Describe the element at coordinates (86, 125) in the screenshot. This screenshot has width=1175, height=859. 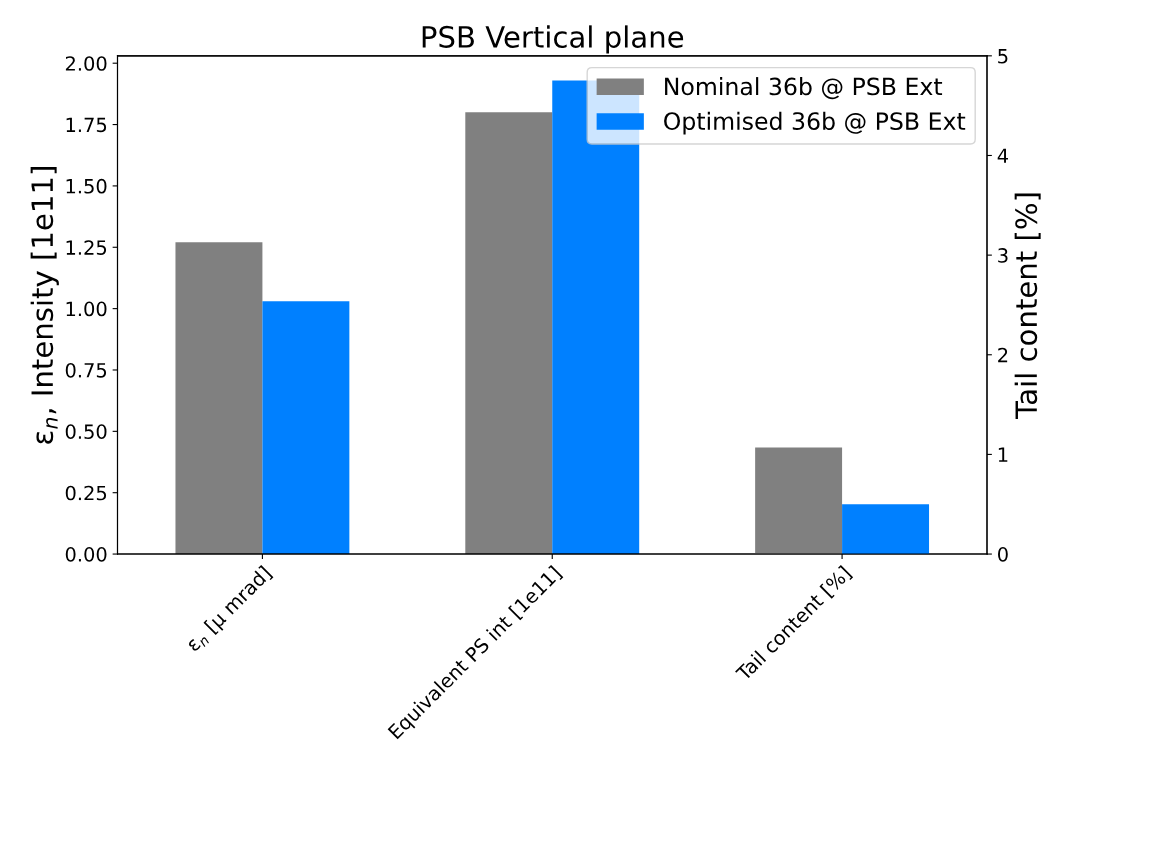
I see `y-tick-label: 1.75` at that location.